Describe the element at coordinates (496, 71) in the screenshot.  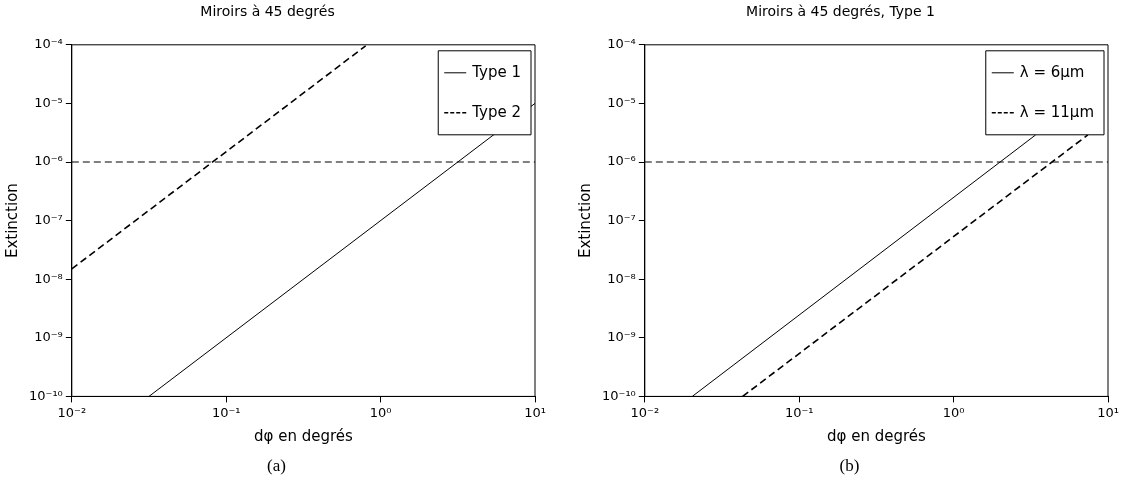
I see `legend-label: Type 1` at that location.